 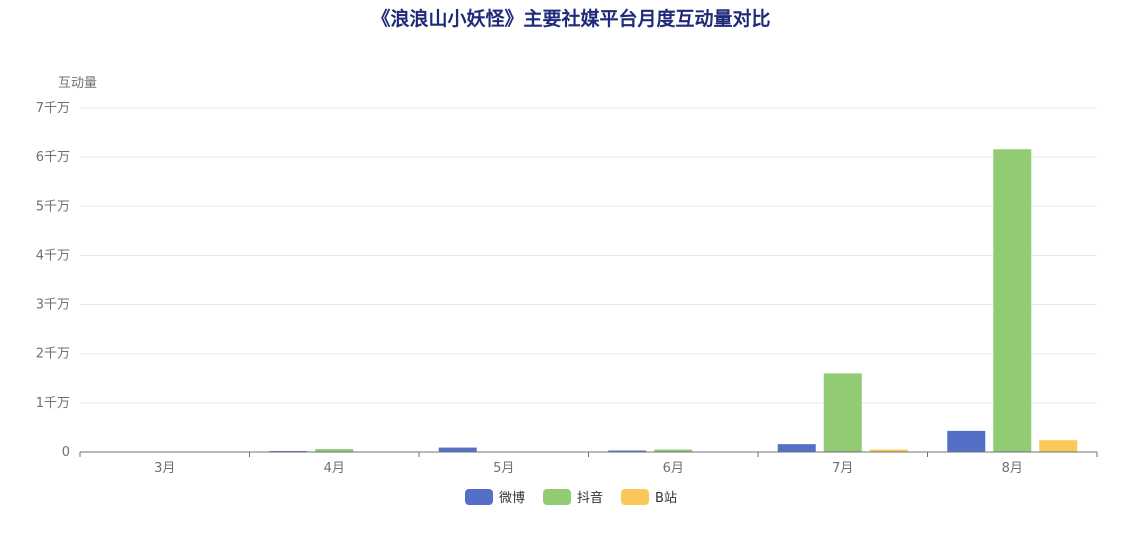 I want to click on legend-label: 抖音, so click(x=590, y=498).